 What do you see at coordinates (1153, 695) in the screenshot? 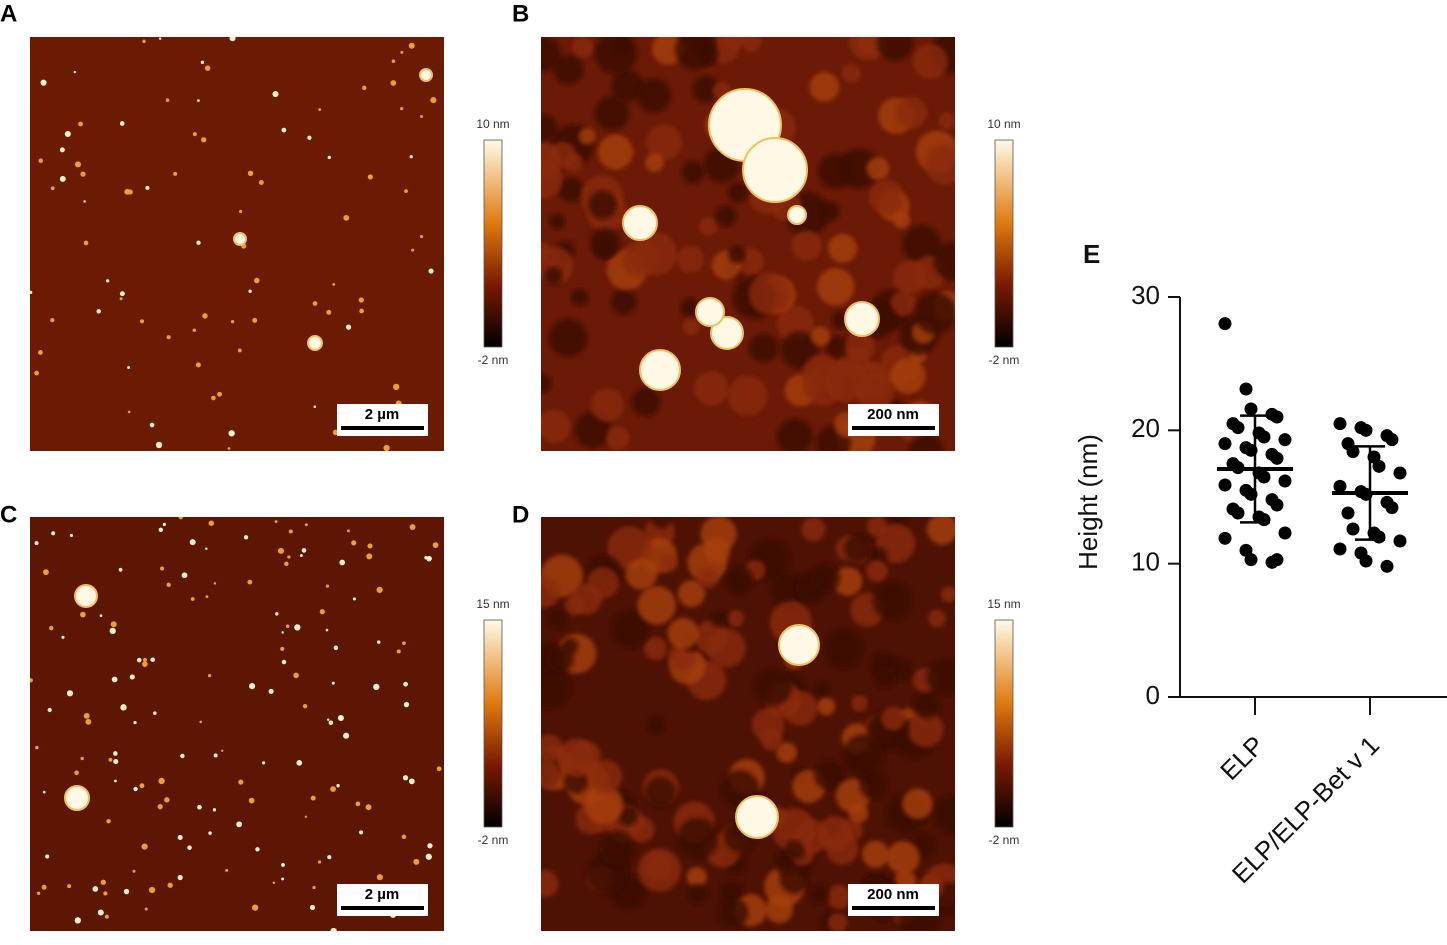
I see `y-tick-label: 0` at bounding box center [1153, 695].